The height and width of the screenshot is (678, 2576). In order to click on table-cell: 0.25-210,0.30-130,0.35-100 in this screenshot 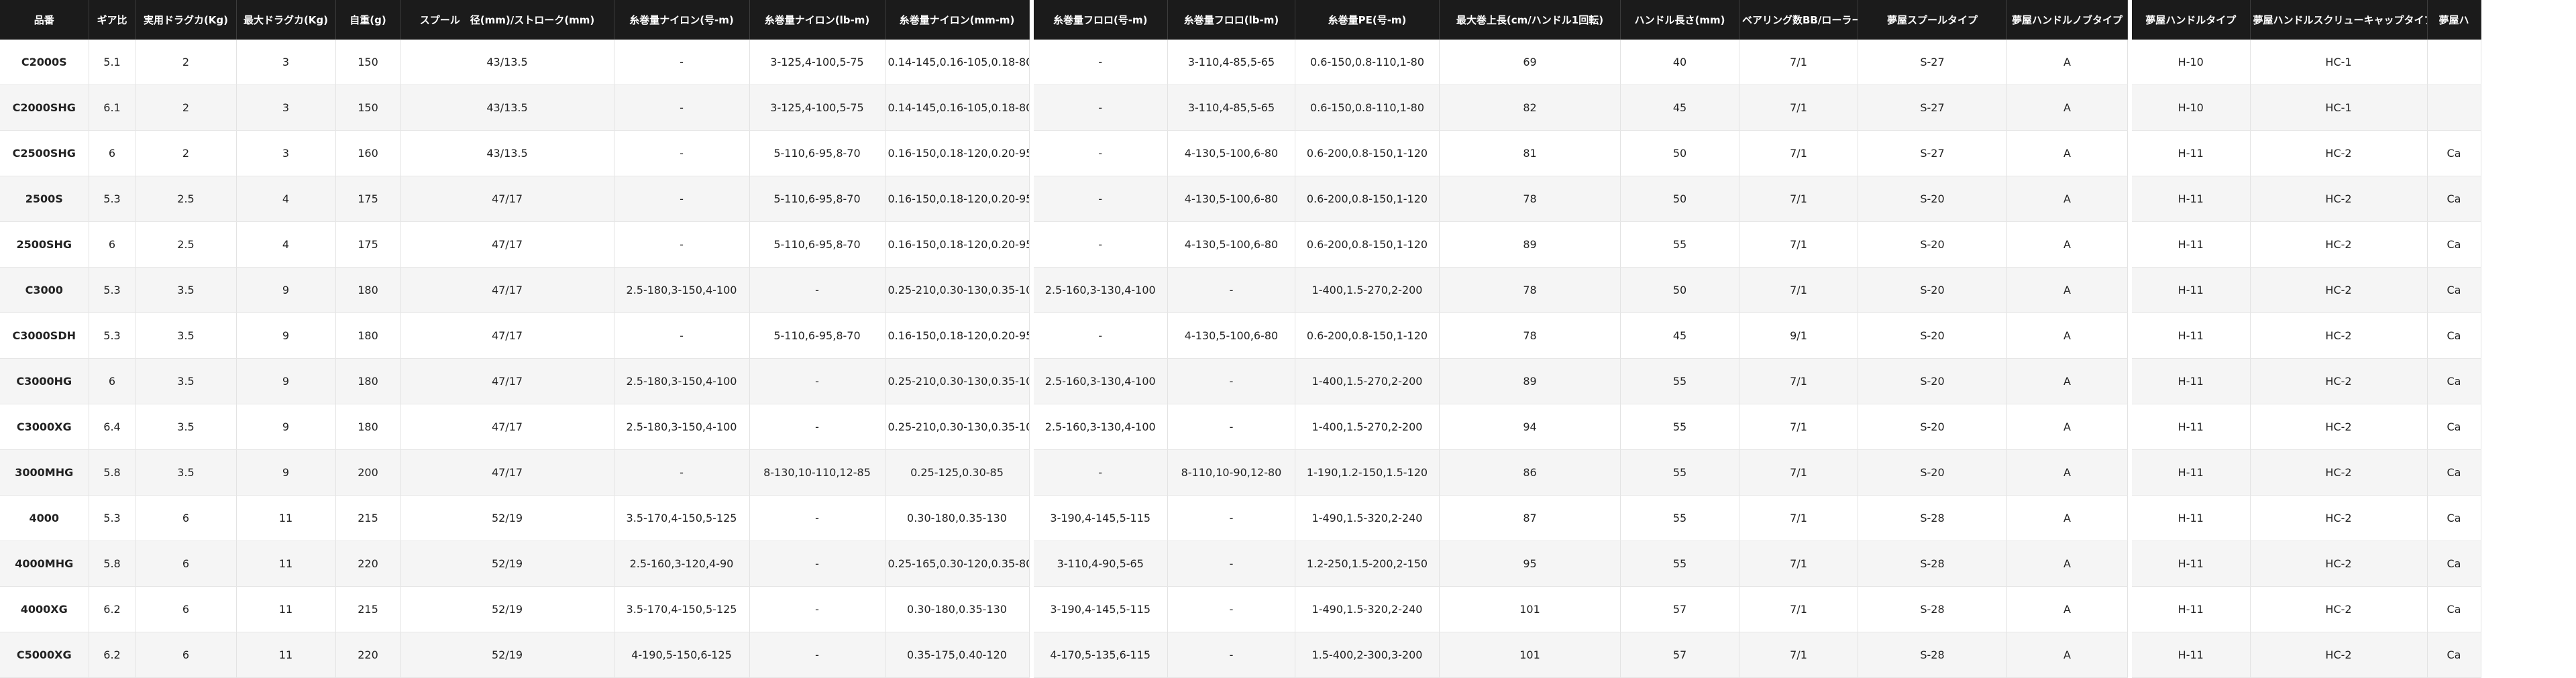, I will do `click(957, 427)`.